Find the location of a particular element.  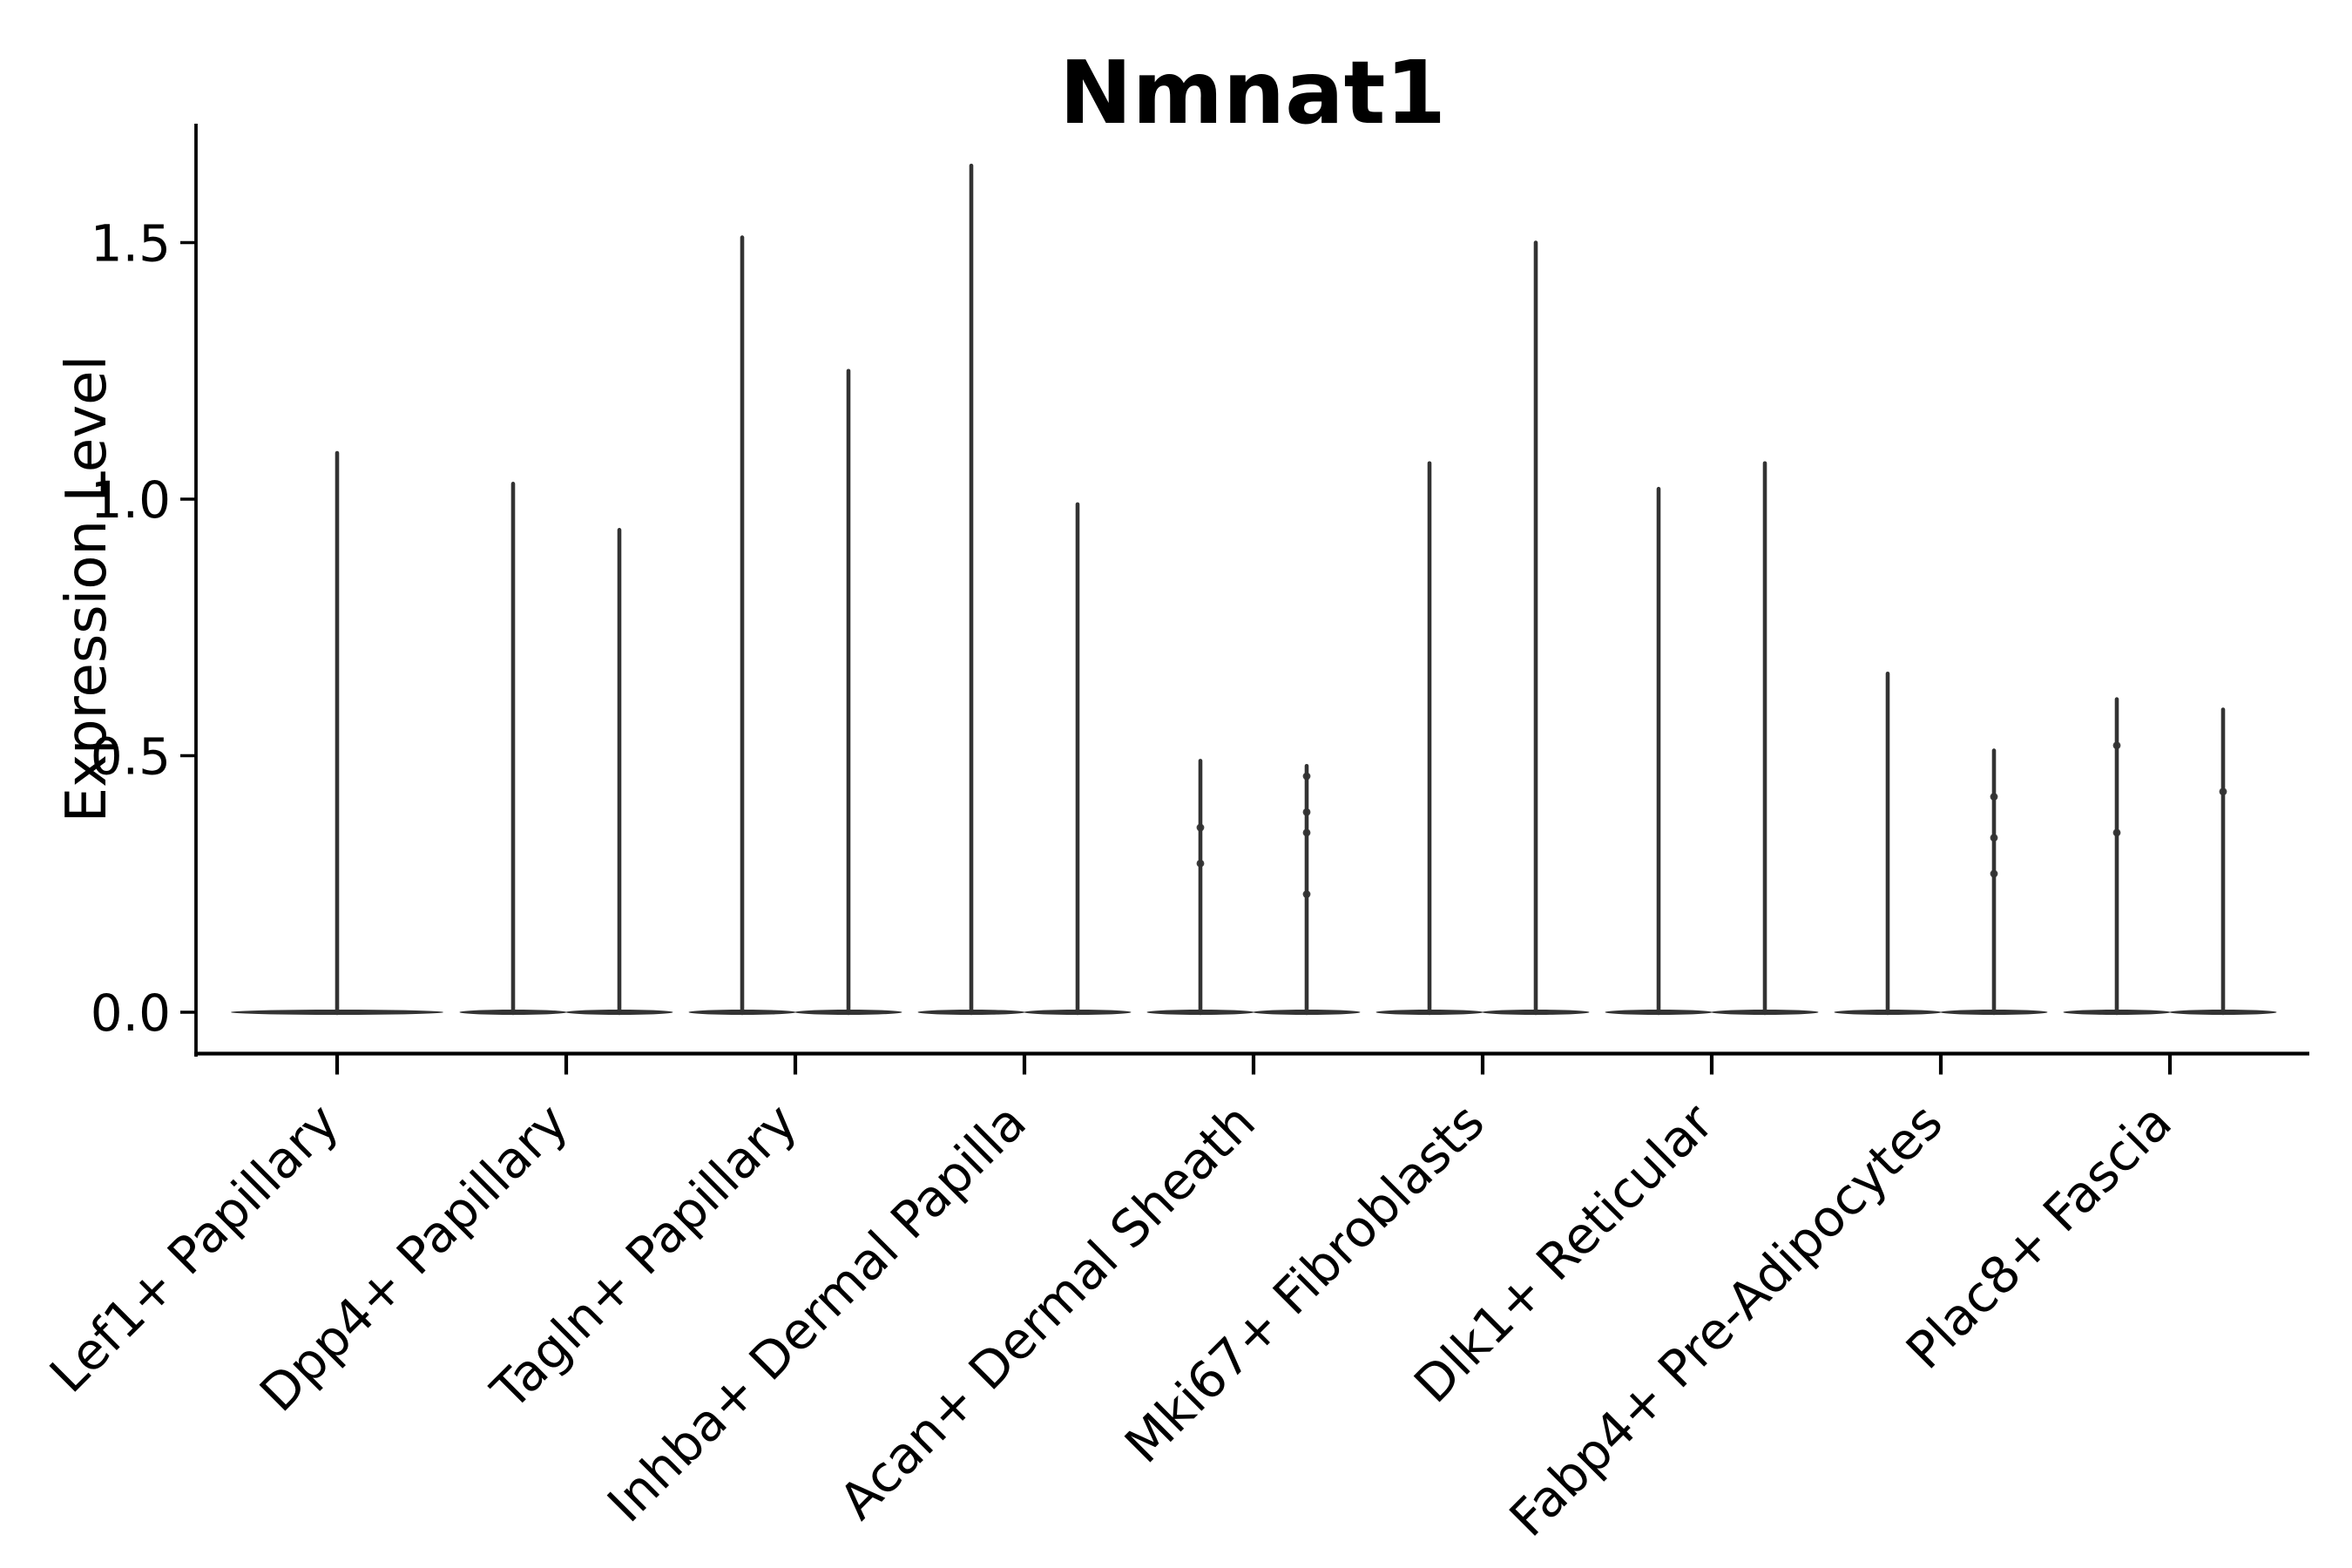

x-tick-label: Inhba+ Dermal Papilla is located at coordinates (816, 1313).